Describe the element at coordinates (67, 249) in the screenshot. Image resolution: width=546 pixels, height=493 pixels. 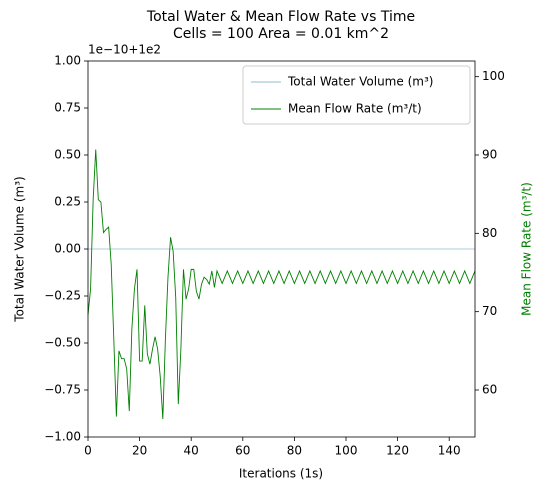
I see `y-tick-label: 0.00` at that location.